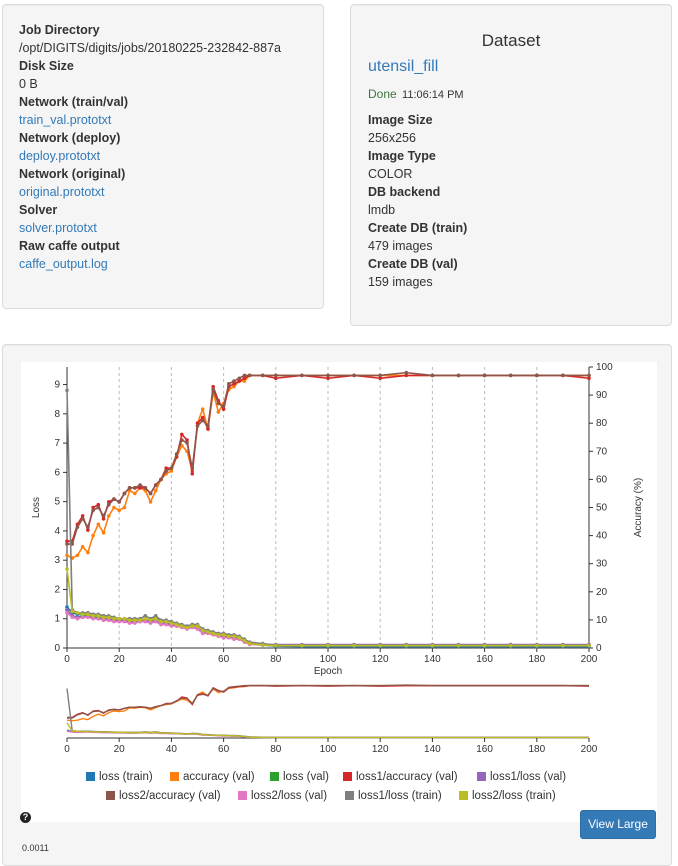  I want to click on legend-item: loss1/accuracy (val), so click(400, 777).